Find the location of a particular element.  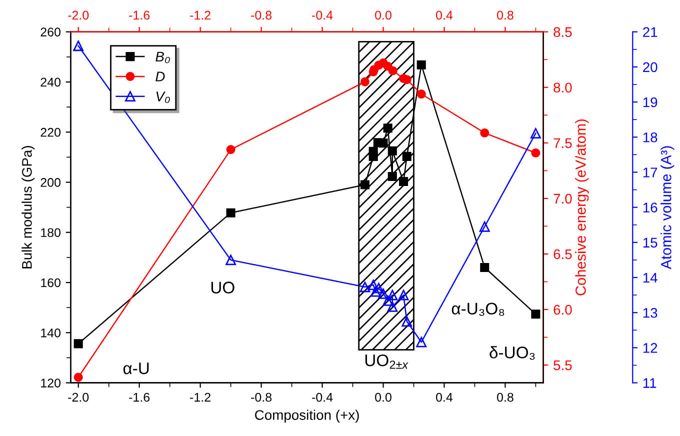

y3-tick-label: 15 is located at coordinates (650, 243).